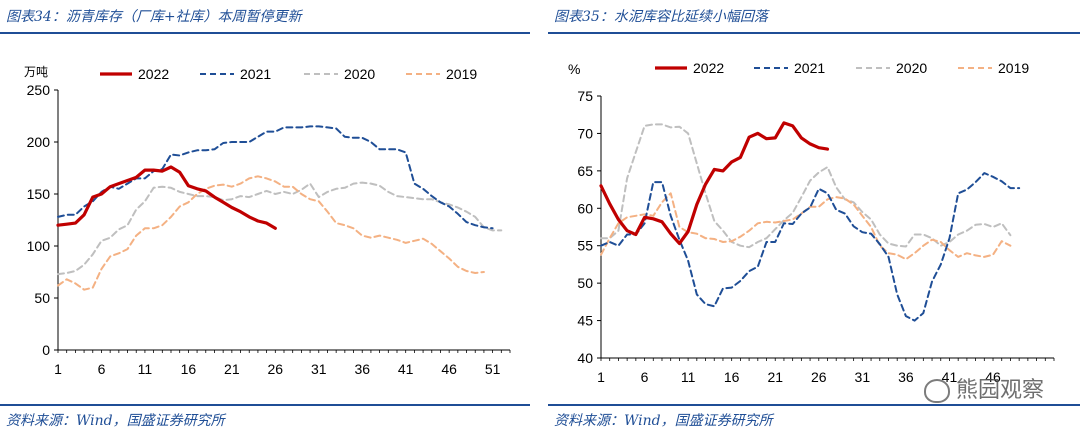  I want to click on left-source: 资料来源：Wind，国盛证券研究所, so click(115, 421).